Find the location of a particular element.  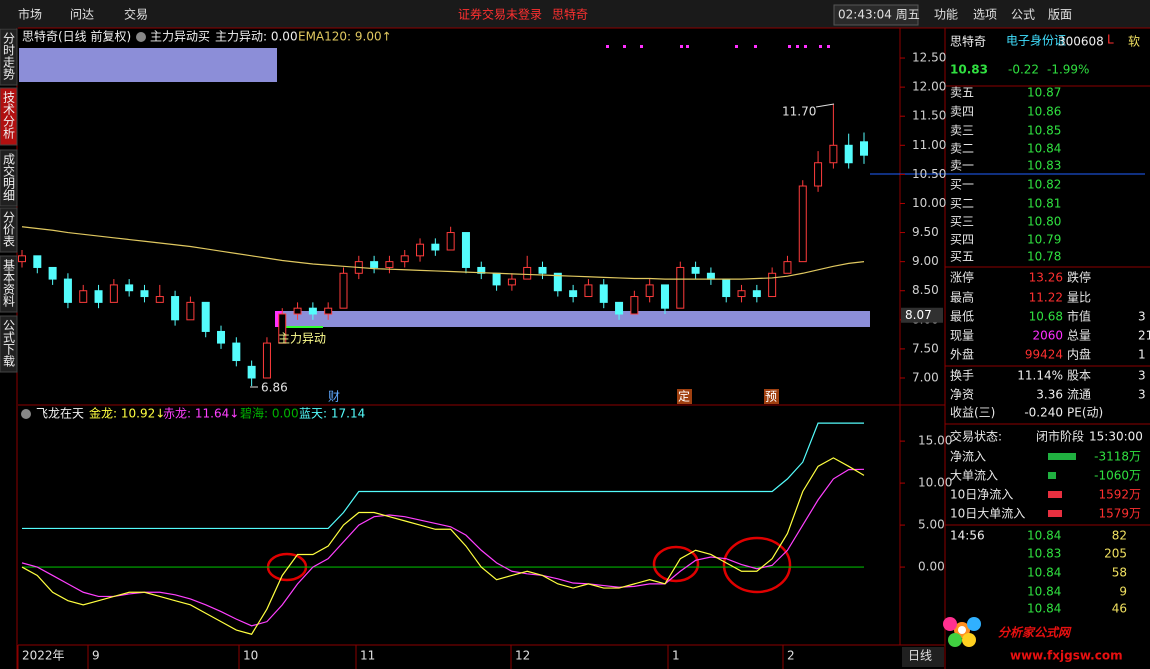

book-price: 10.80 is located at coordinates (1044, 222).